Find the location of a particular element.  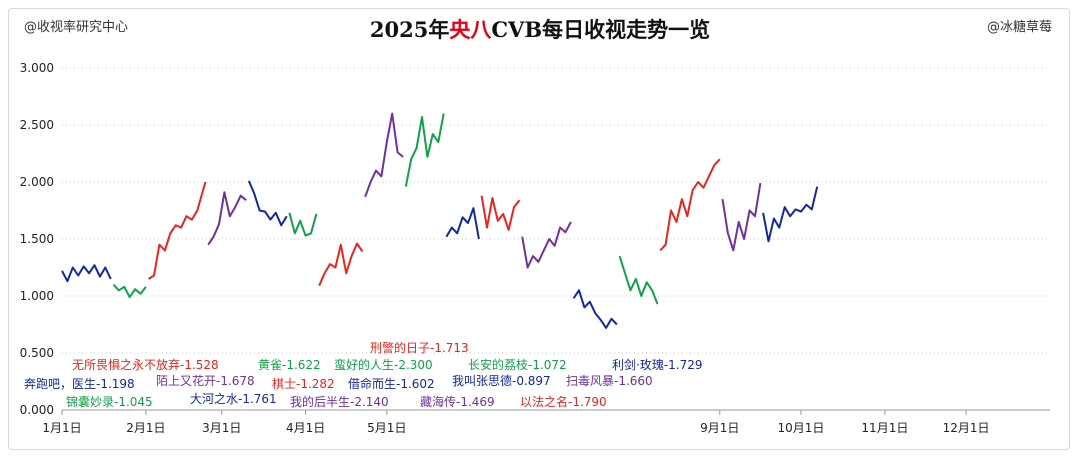

series-label: 扫毒风暴-1.660 is located at coordinates (609, 381).